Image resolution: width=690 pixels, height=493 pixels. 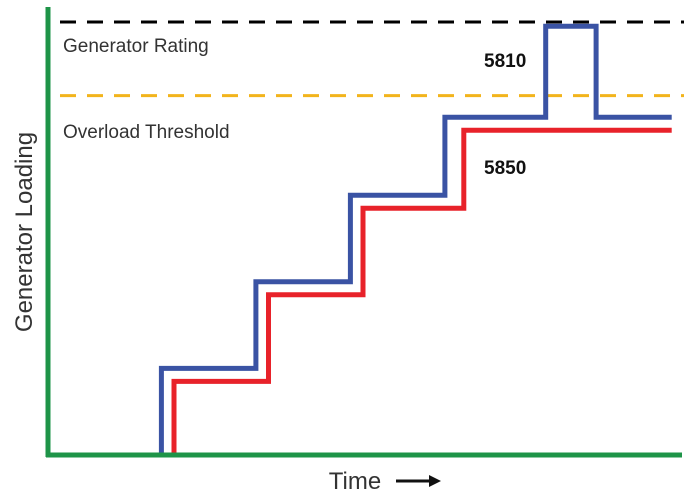 I want to click on time-arrow-icon, so click(x=418, y=481).